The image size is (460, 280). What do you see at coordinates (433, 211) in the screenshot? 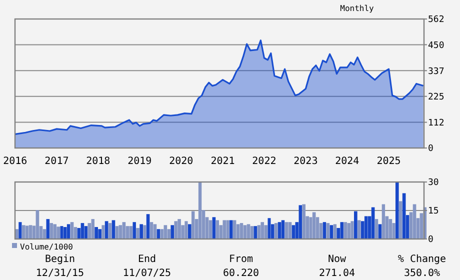
I see `y-tick-label: 15` at bounding box center [433, 211].